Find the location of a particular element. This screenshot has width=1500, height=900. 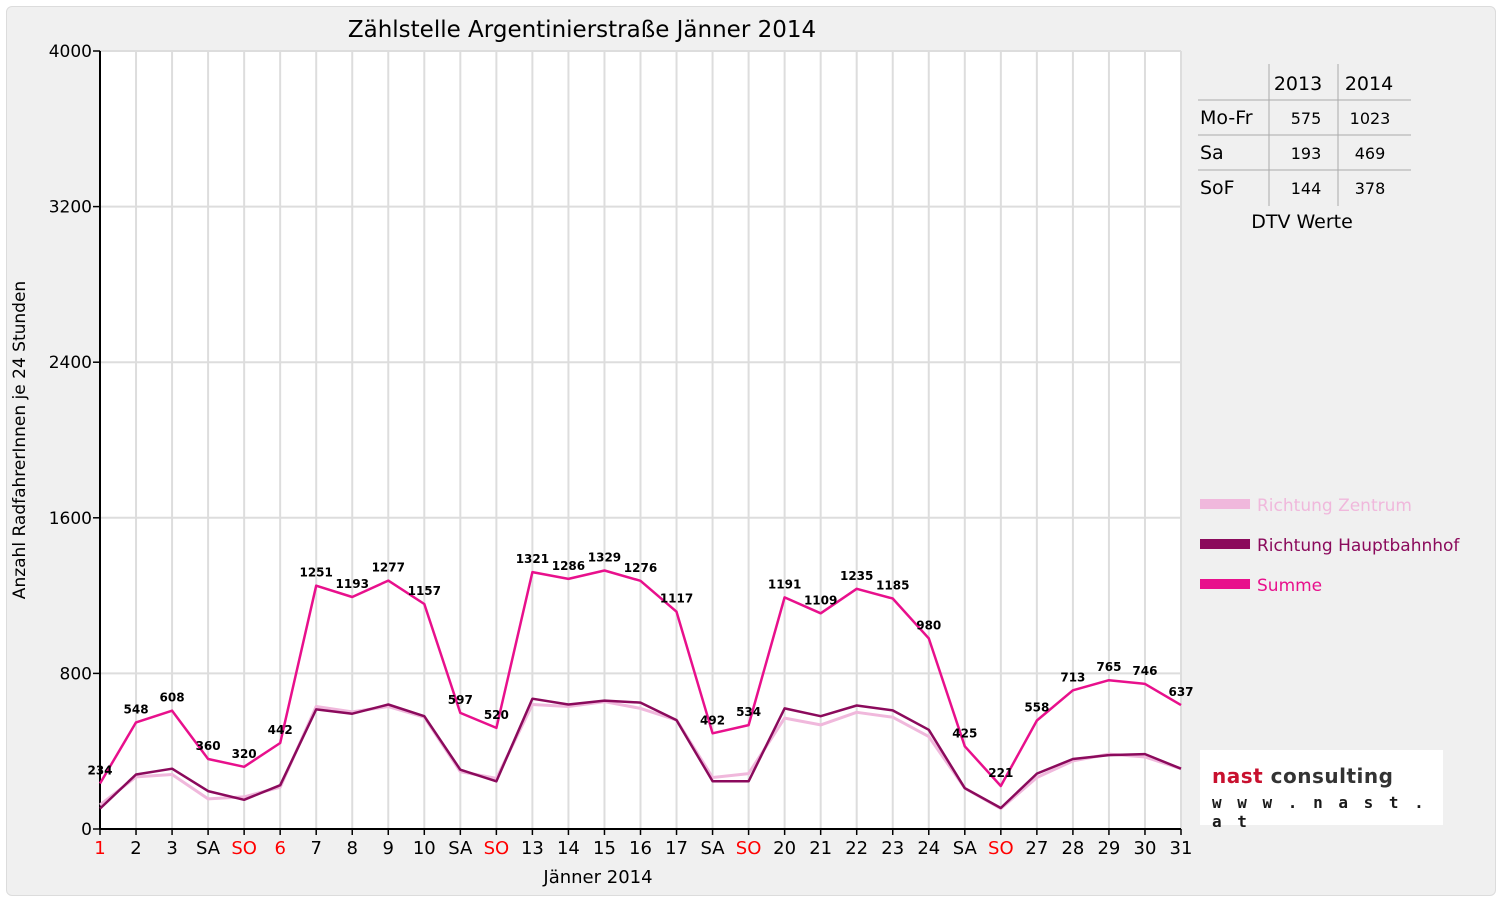

data-label: 608 is located at coordinates (172, 698).